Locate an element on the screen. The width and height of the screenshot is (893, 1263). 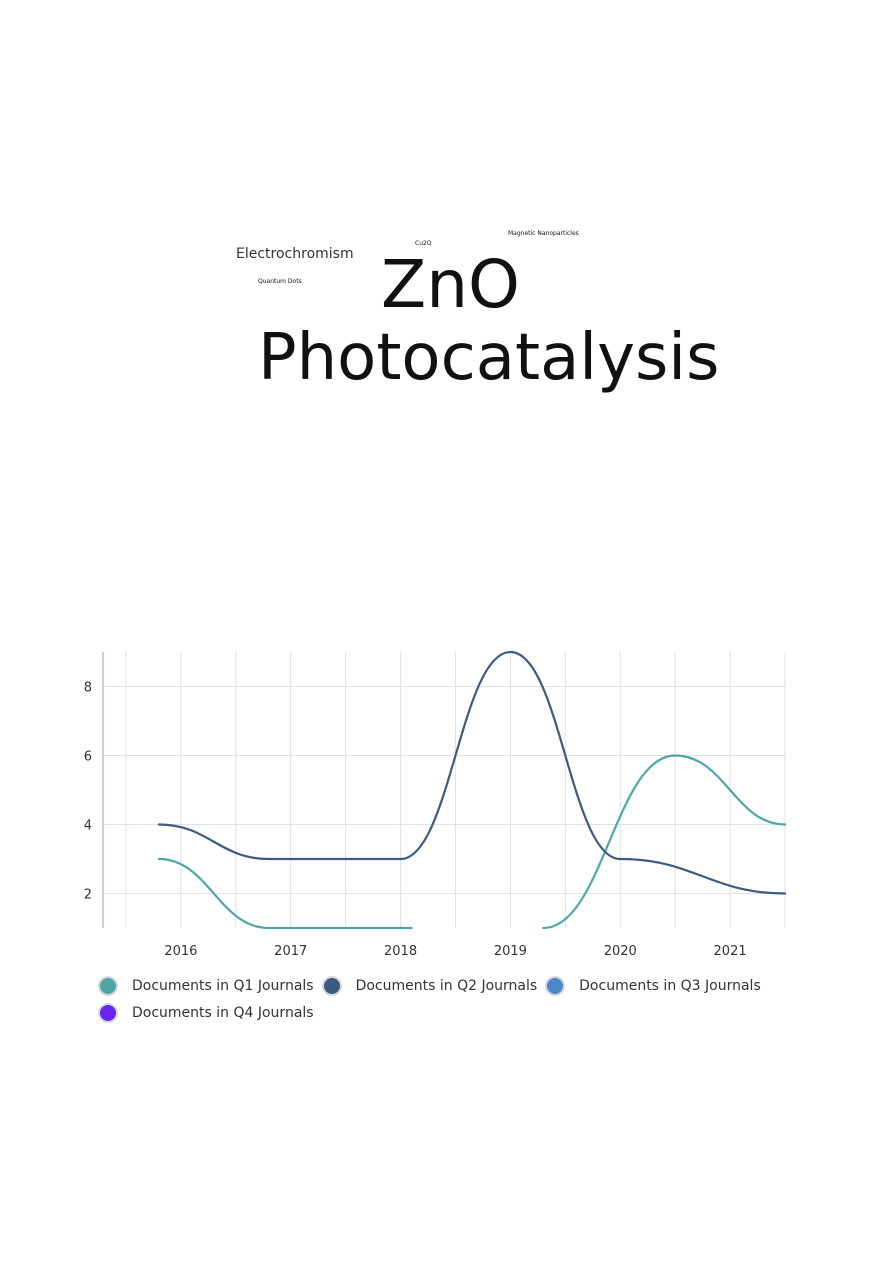
legend-label-q1: Documents in Q1 Journals is located at coordinates (223, 985).